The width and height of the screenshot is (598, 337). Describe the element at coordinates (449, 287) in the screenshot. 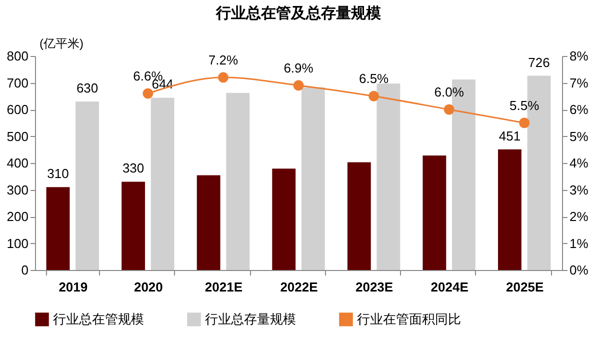

I see `x-tick-label: 2024E` at that location.